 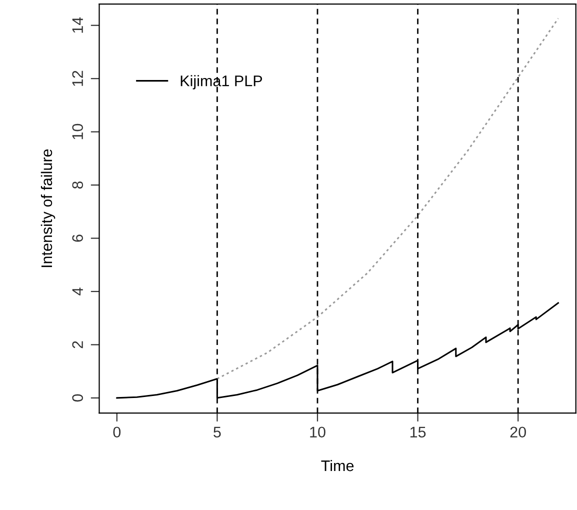 What do you see at coordinates (221, 82) in the screenshot?
I see `legend-label: Kijima1 PLP` at bounding box center [221, 82].